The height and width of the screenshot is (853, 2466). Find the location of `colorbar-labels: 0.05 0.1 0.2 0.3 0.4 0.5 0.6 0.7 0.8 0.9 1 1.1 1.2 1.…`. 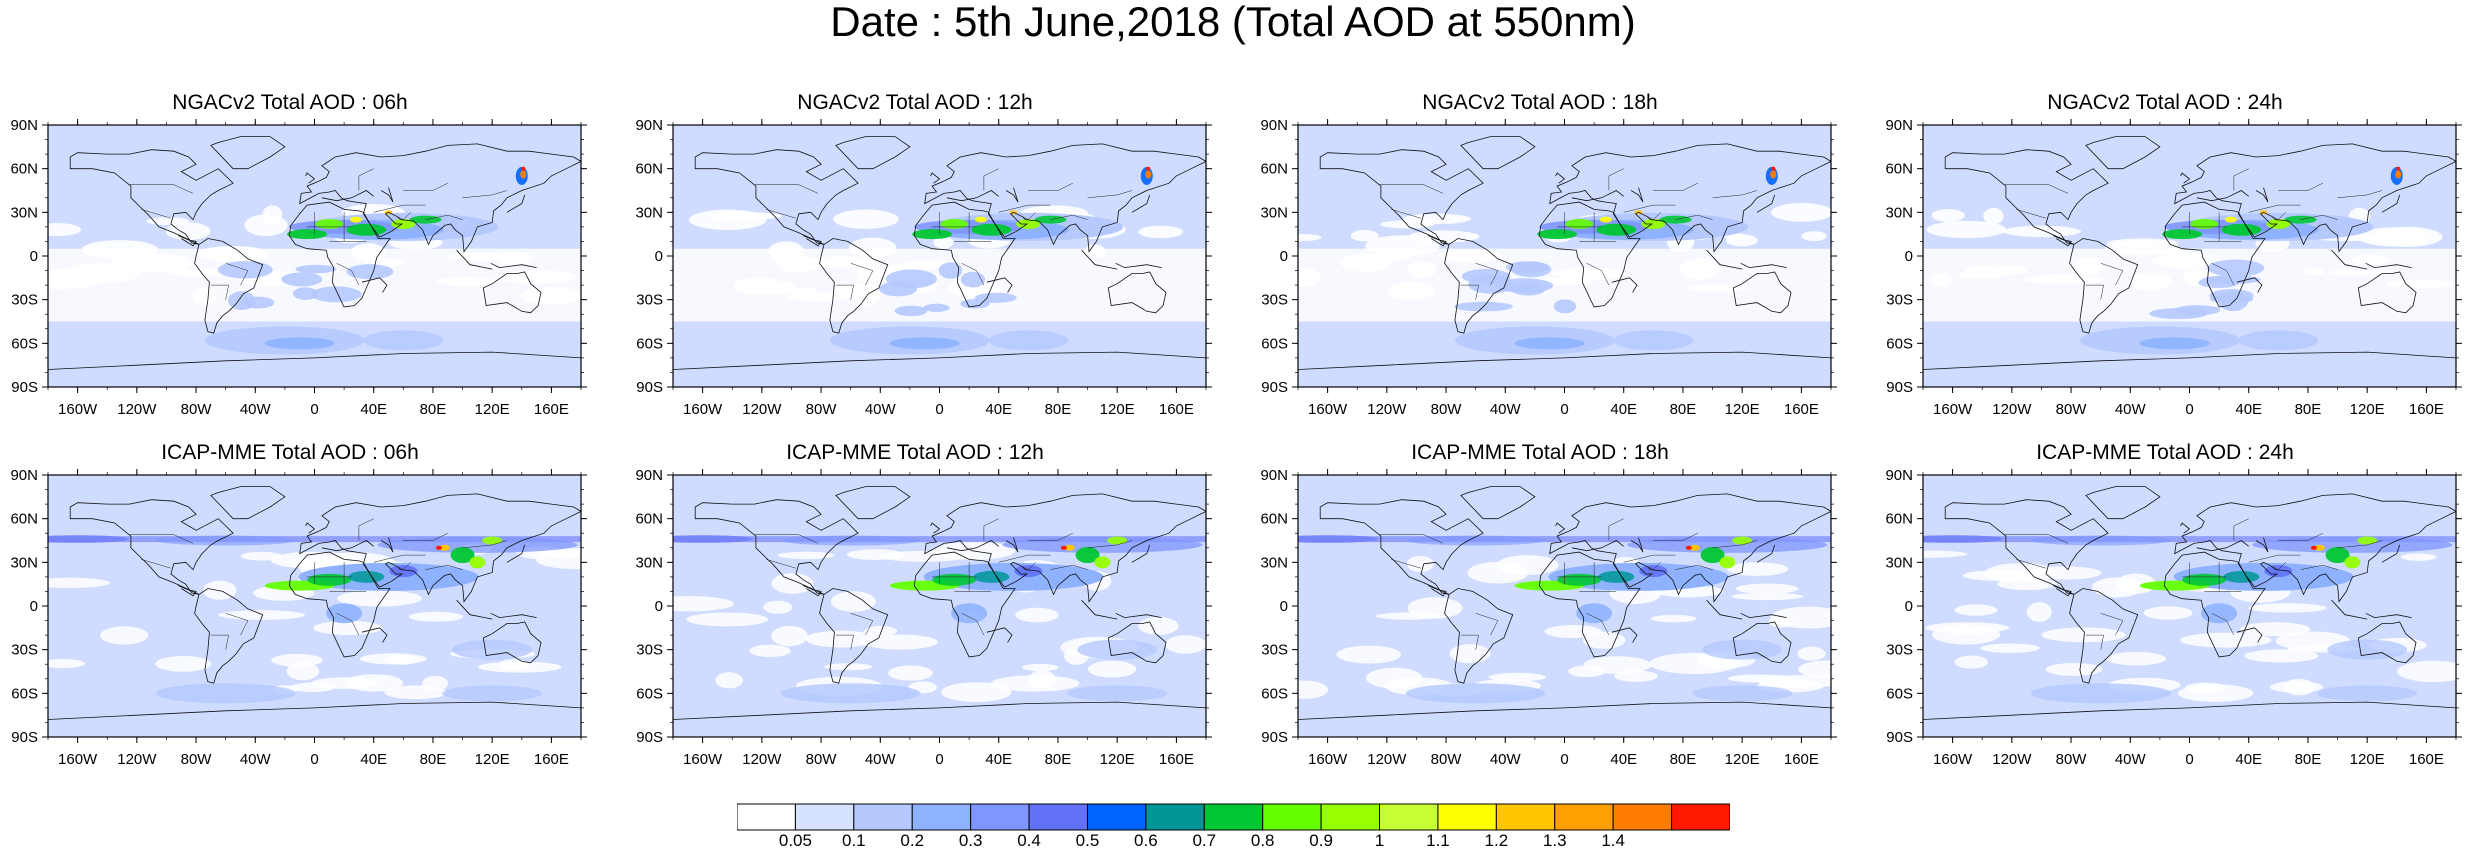

colorbar-labels: 0.05 0.1 0.2 0.3 0.4 0.5 0.6 0.7 0.8 0.9 1 1.1 1.2 1.… is located at coordinates (1233, 841).